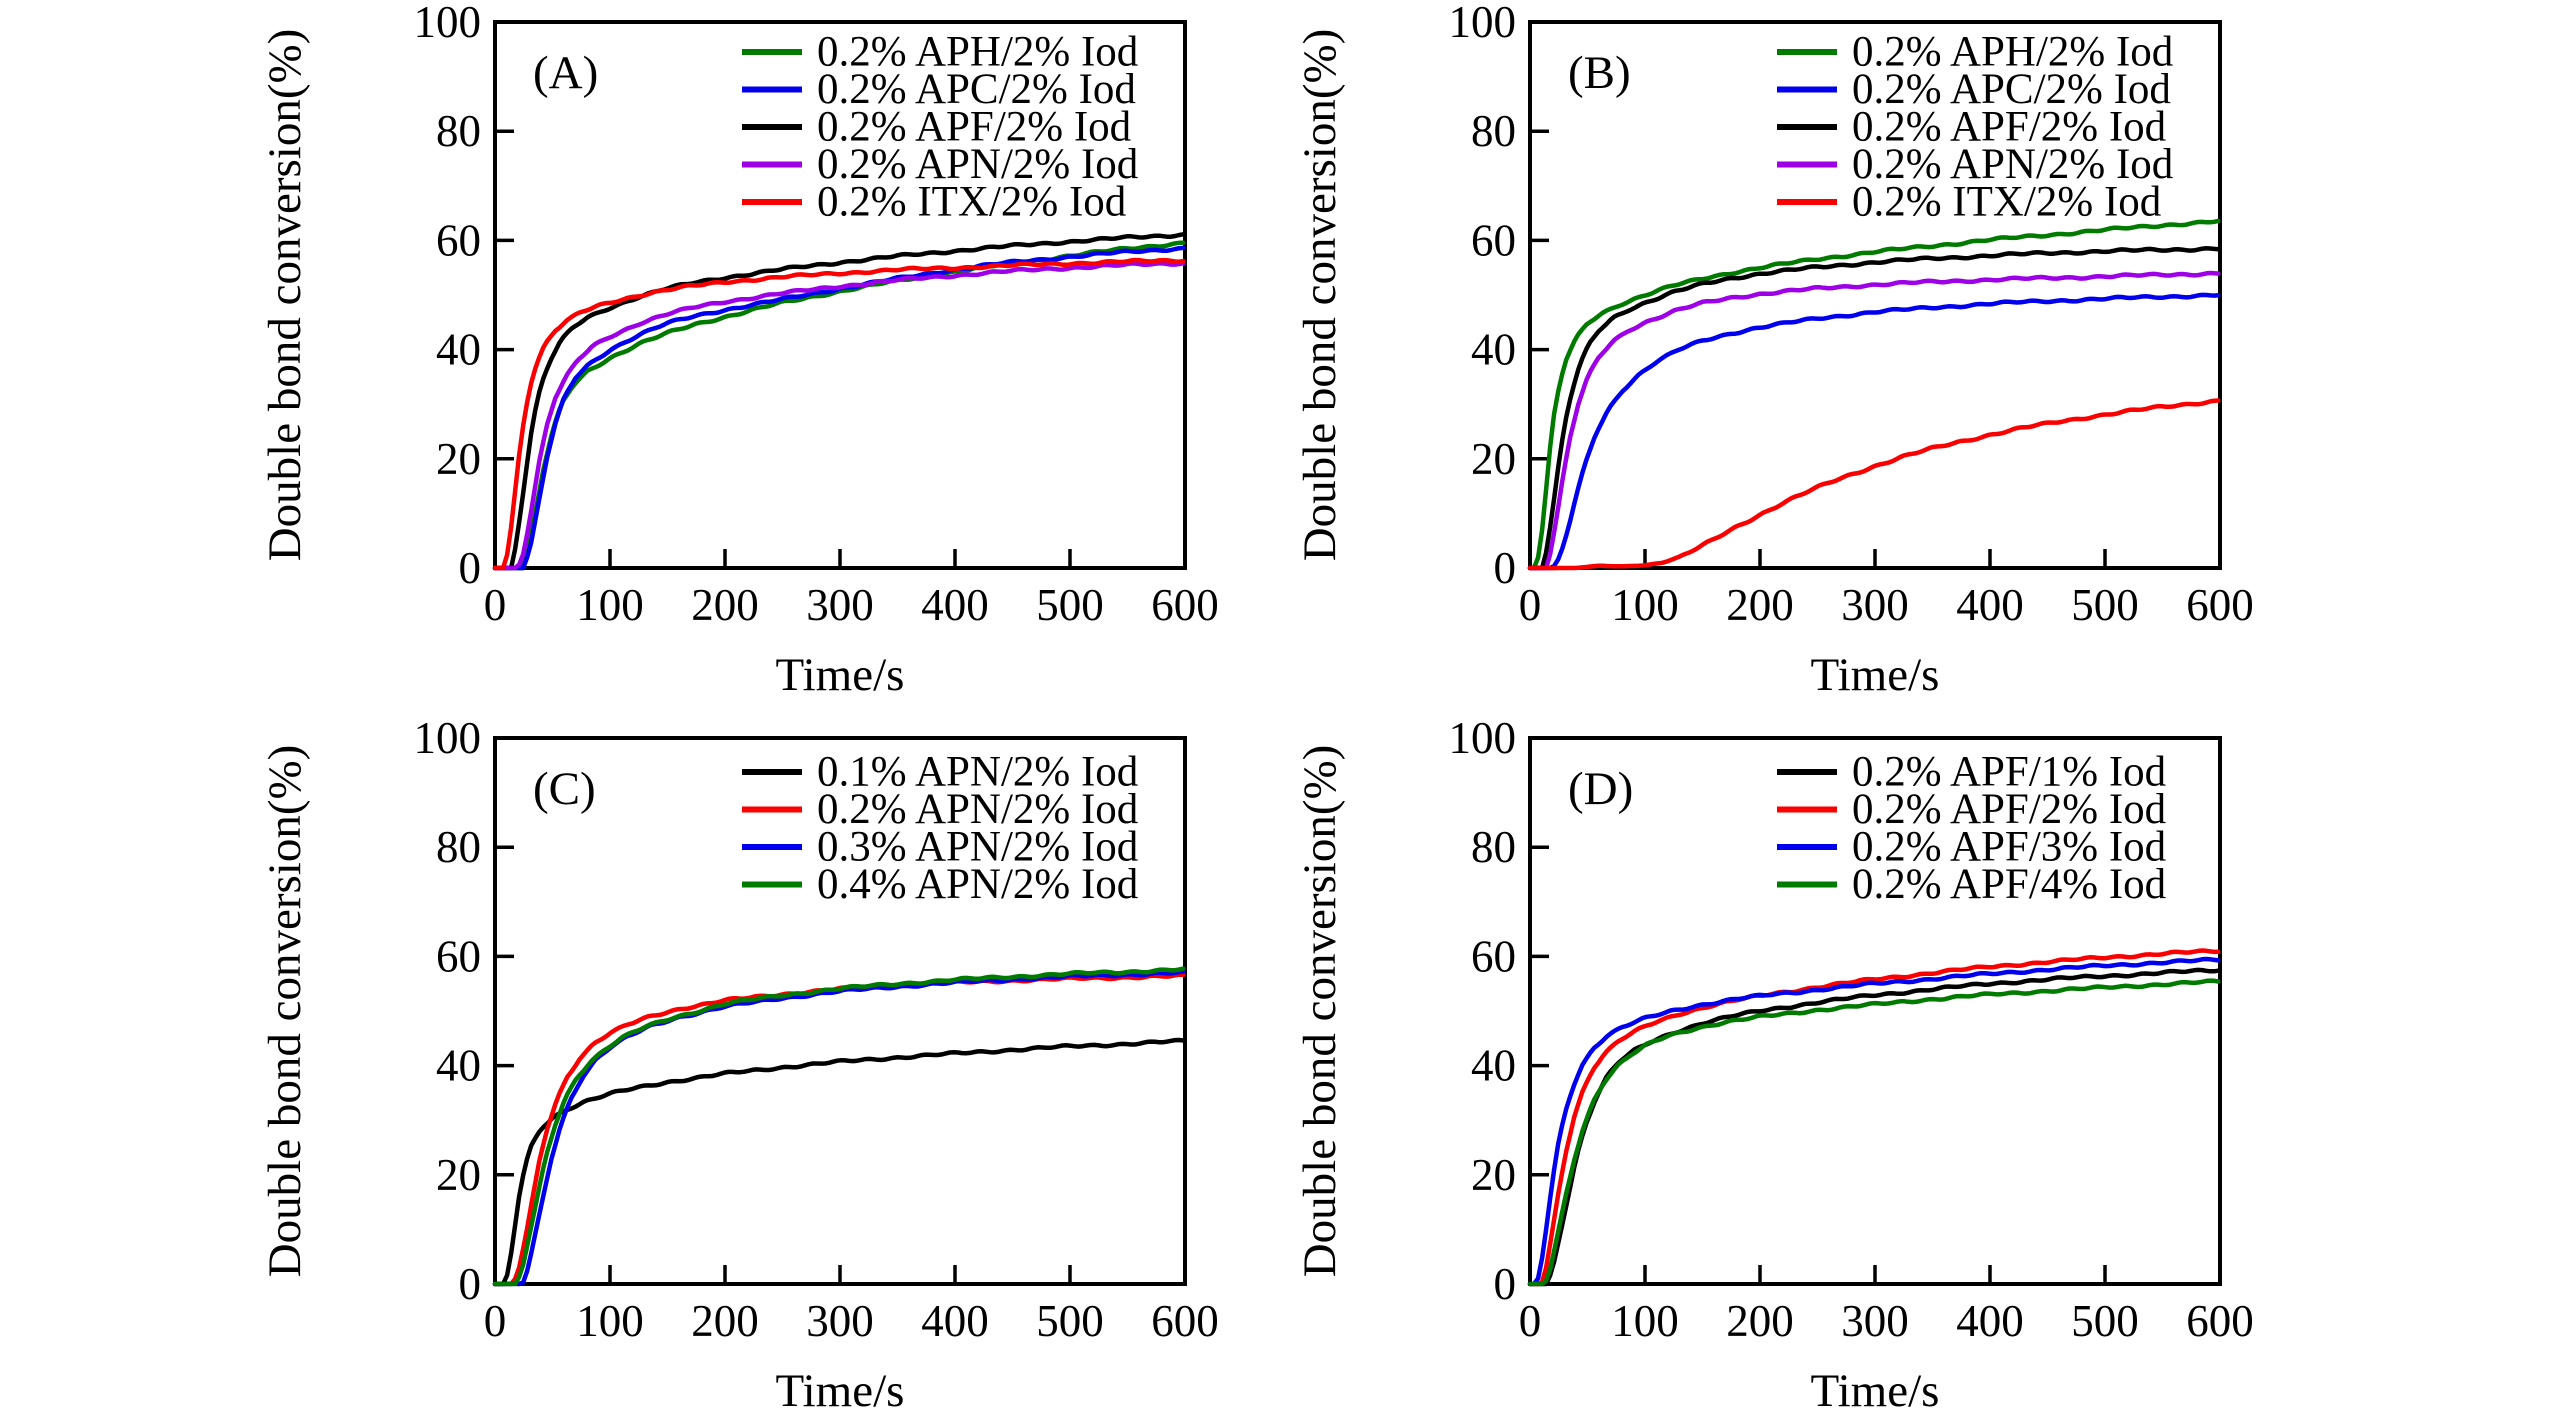 The width and height of the screenshot is (2567, 1421). Describe the element at coordinates (2009, 772) in the screenshot. I see `legend-label: 0.2% APF/1% Iod` at that location.